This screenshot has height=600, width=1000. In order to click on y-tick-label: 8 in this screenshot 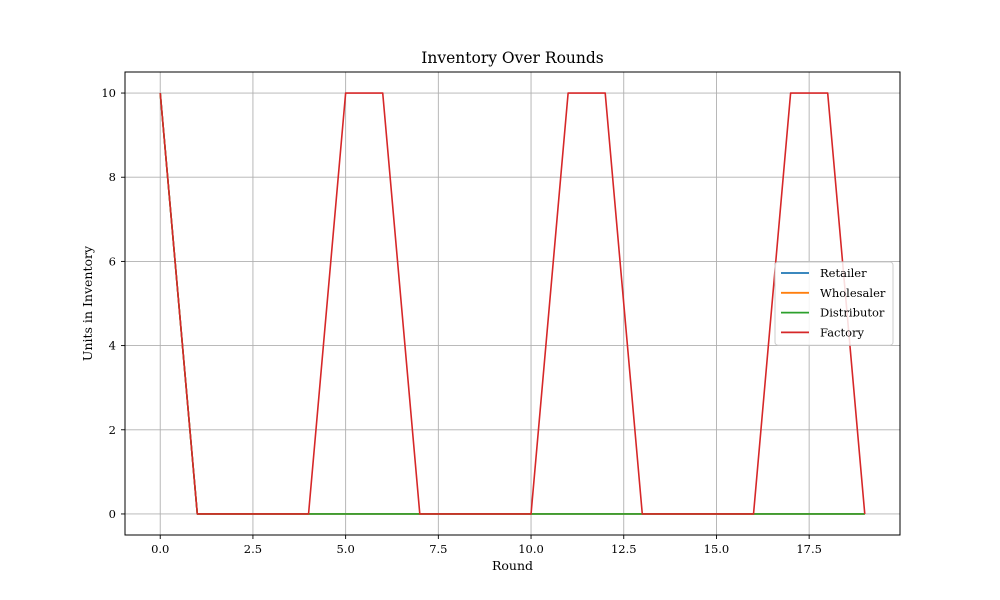, I will do `click(112, 177)`.